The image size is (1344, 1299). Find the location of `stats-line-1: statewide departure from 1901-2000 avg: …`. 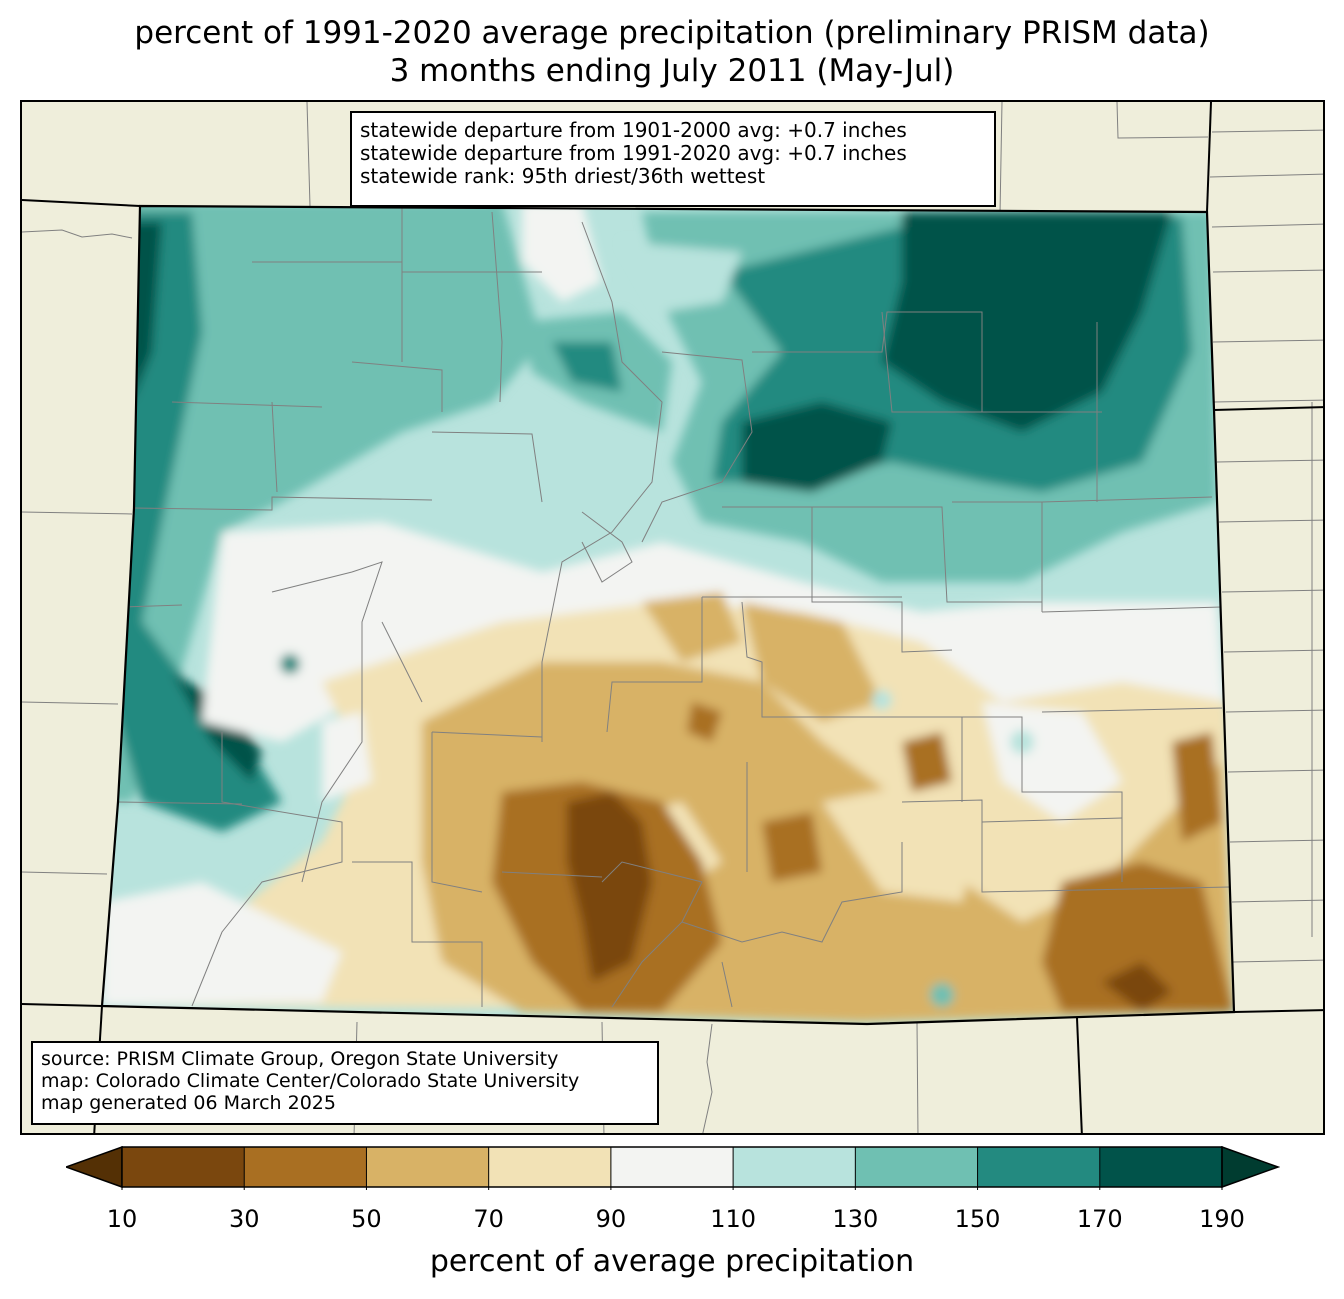

stats-line-1: statewide departure from 1901-2000 avg: … is located at coordinates (633, 130).